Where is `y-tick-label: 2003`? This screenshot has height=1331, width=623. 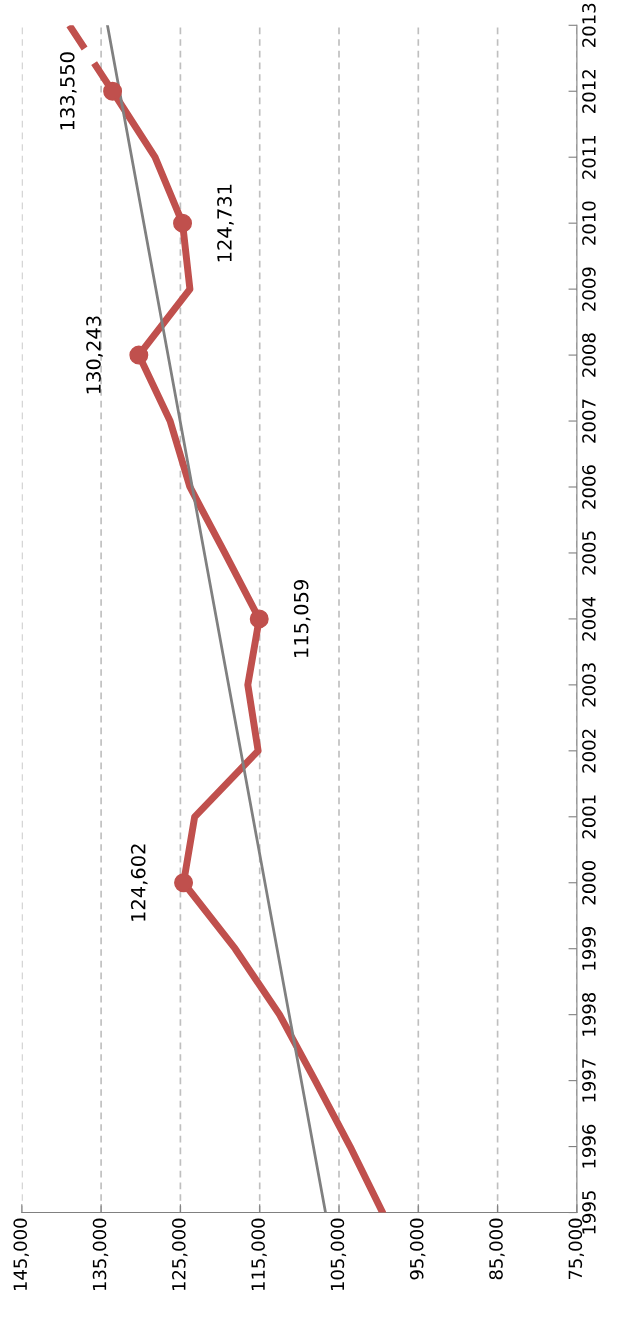
y-tick-label: 2003 is located at coordinates (589, 685).